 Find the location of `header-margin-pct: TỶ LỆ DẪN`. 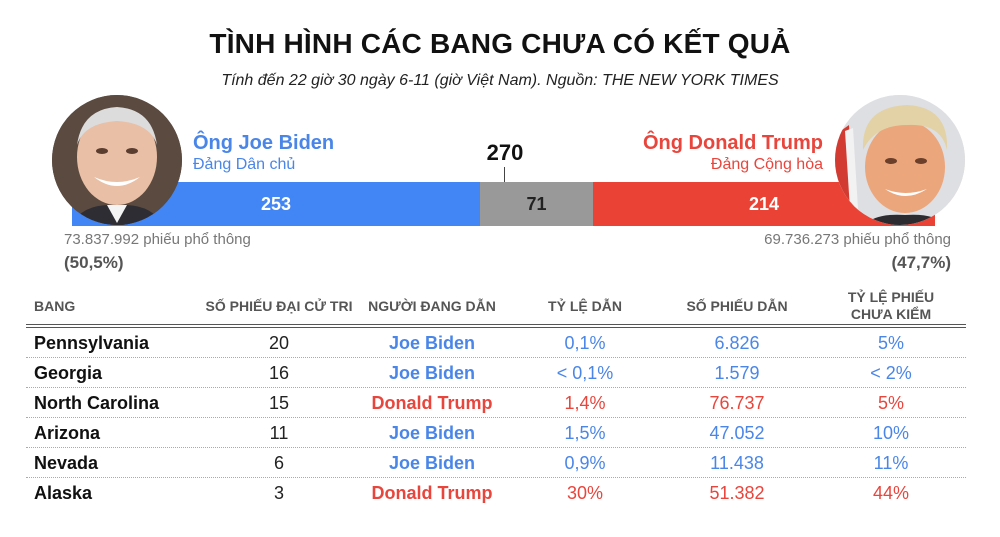

header-margin-pct: TỶ LỆ DẪN is located at coordinates (585, 305).